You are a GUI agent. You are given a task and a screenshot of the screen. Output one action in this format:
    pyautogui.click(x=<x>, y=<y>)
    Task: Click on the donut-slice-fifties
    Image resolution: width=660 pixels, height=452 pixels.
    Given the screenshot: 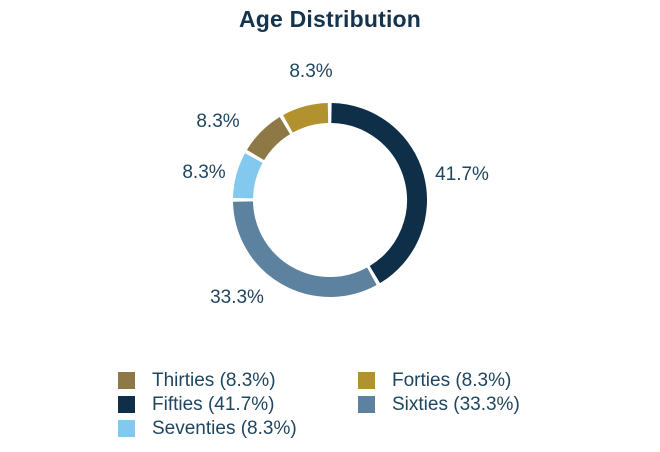 What is the action you would take?
    pyautogui.click(x=379, y=193)
    